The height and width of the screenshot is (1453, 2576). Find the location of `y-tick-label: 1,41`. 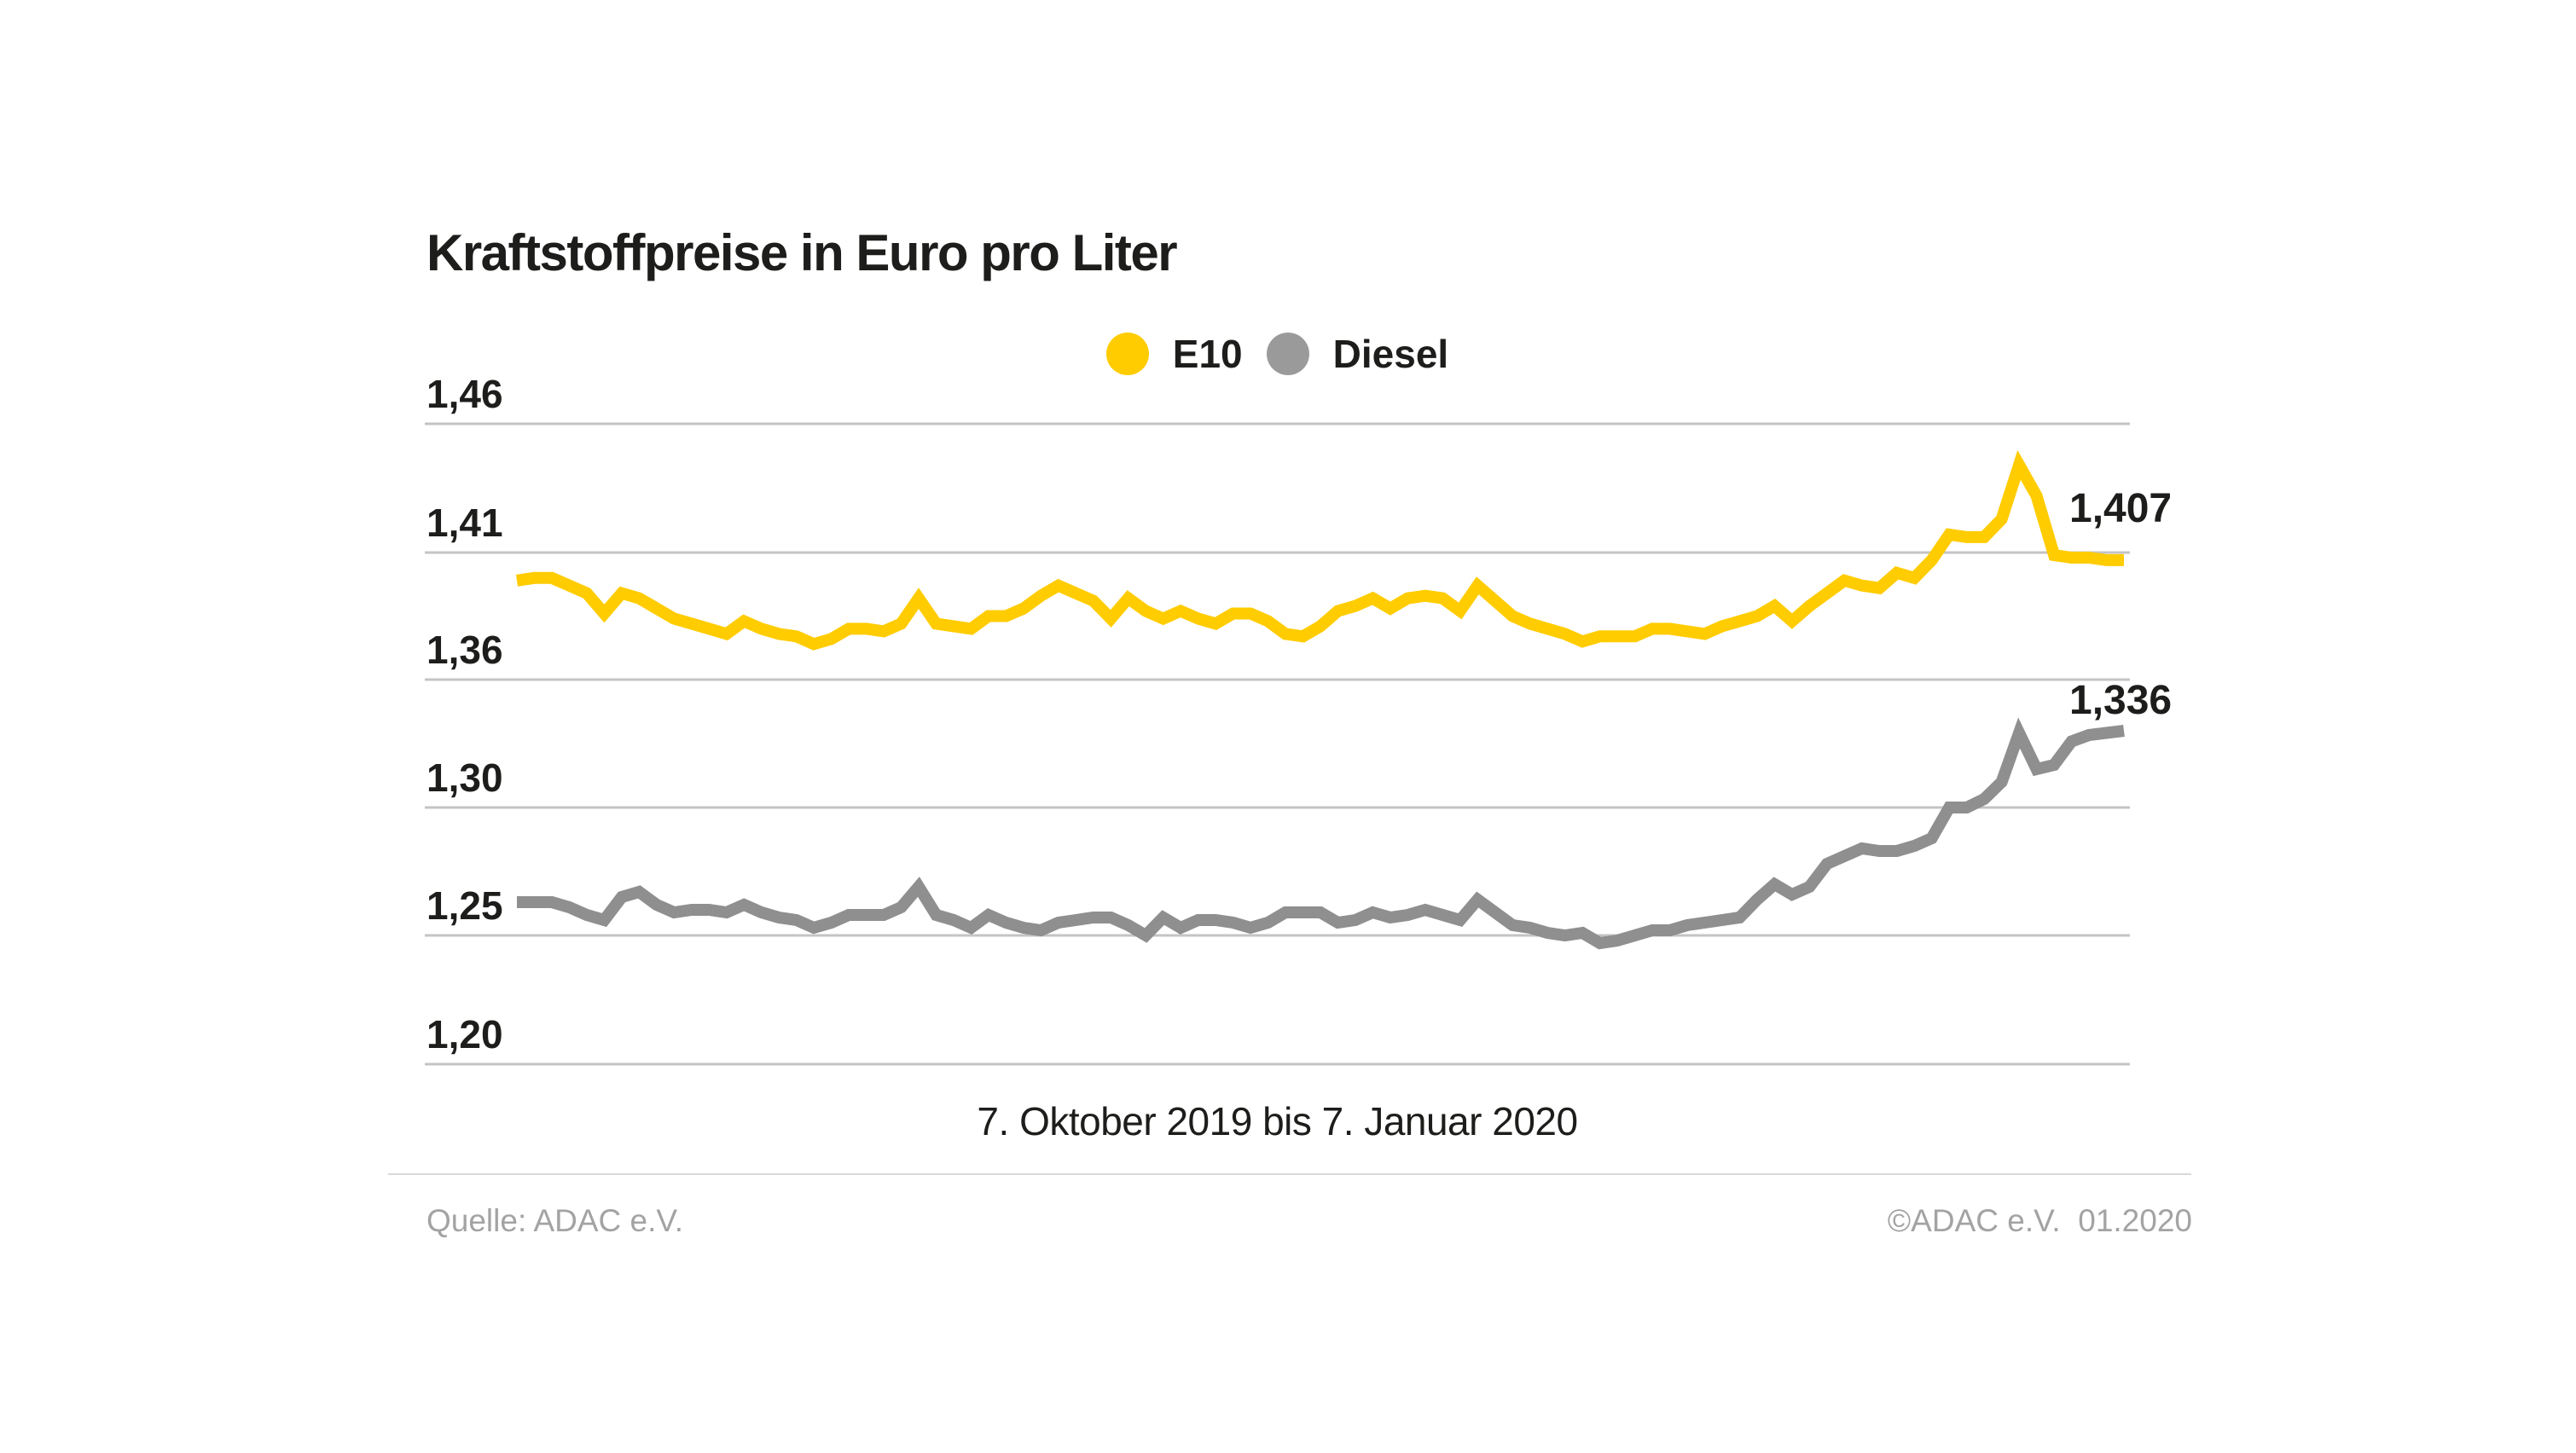

y-tick-label: 1,41 is located at coordinates (464, 523).